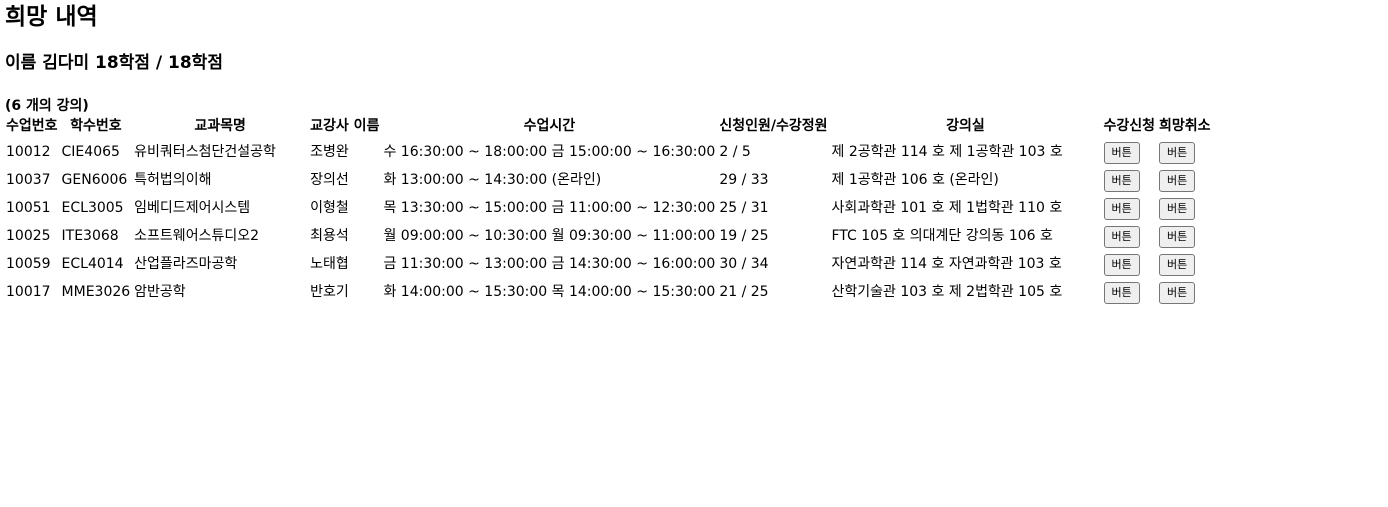  I want to click on header-course-no: 수업번호, so click(32, 126).